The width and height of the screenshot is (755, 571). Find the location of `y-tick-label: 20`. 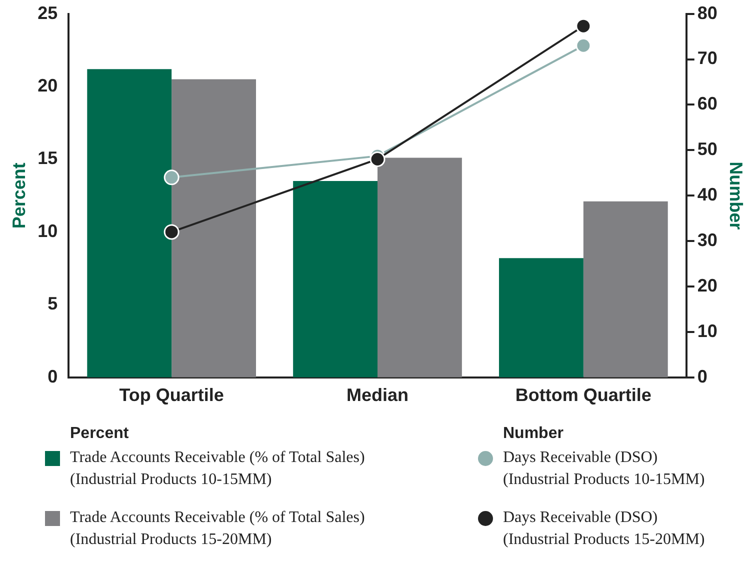

y-tick-label: 20 is located at coordinates (48, 85).